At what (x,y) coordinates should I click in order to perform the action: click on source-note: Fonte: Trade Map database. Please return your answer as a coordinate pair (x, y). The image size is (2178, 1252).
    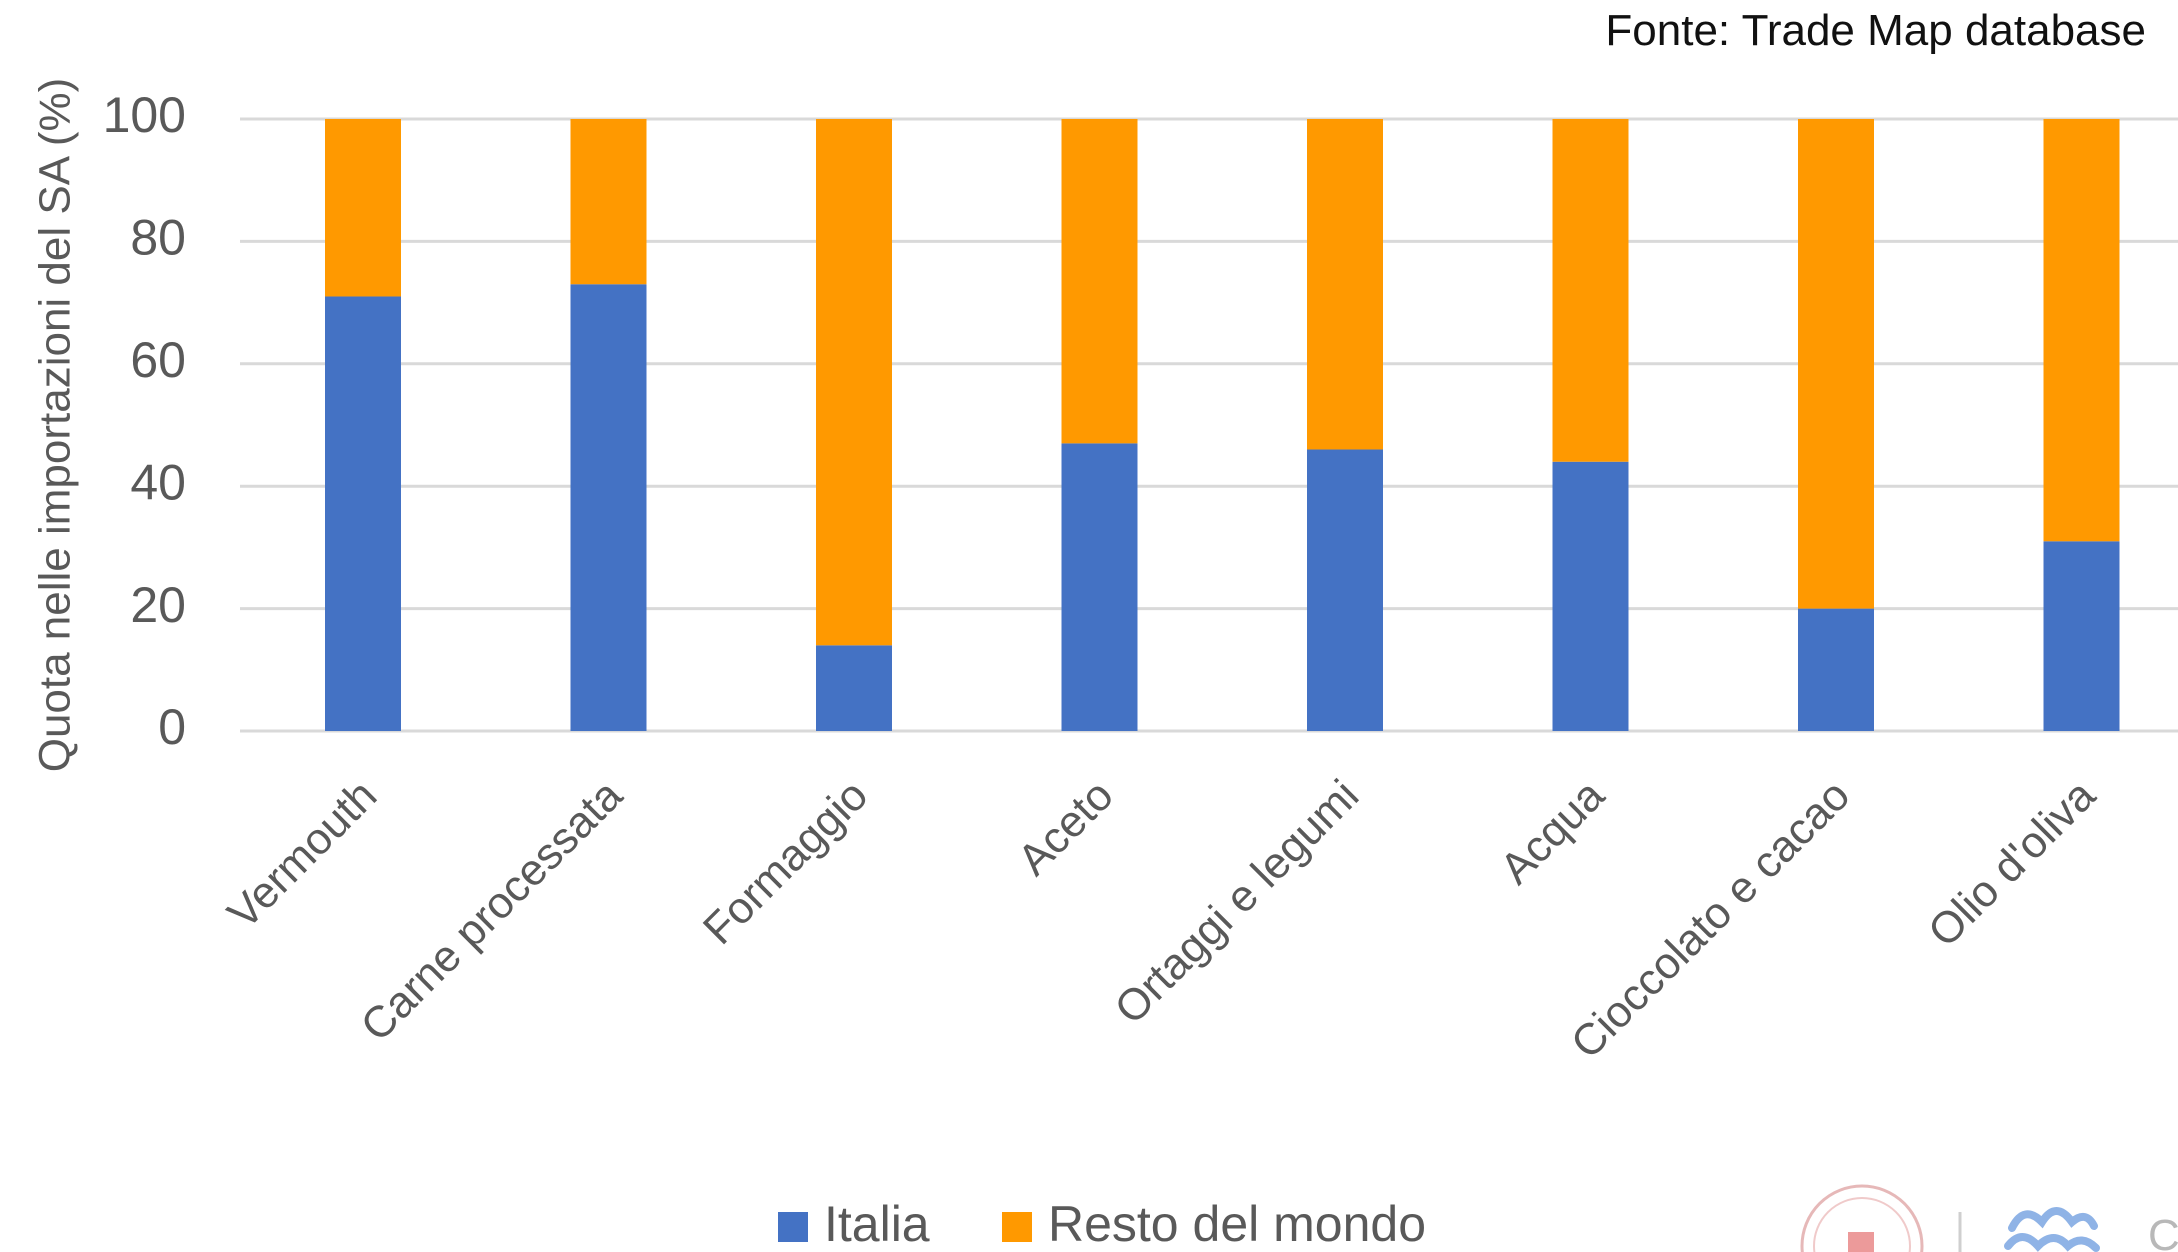
    Looking at the image, I should click on (1875, 30).